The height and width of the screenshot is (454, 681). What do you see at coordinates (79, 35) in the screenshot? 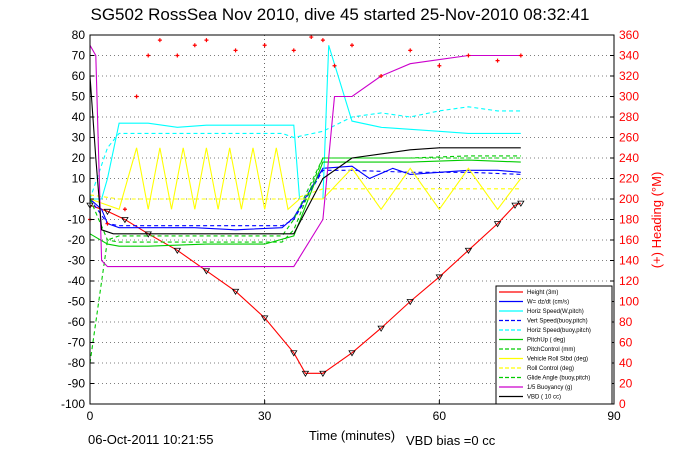
I see `y-tick-label: 80` at bounding box center [79, 35].